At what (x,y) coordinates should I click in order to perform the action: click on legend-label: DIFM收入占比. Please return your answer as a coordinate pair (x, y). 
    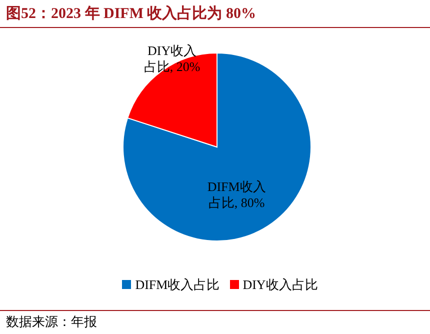
    Looking at the image, I should click on (177, 284).